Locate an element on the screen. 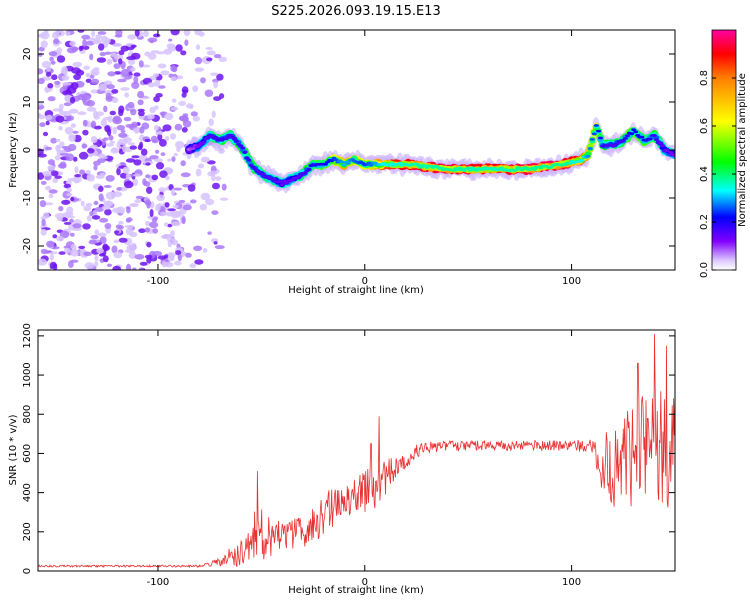 The height and width of the screenshot is (600, 750). y-tick-label: -10 is located at coordinates (27, 198).